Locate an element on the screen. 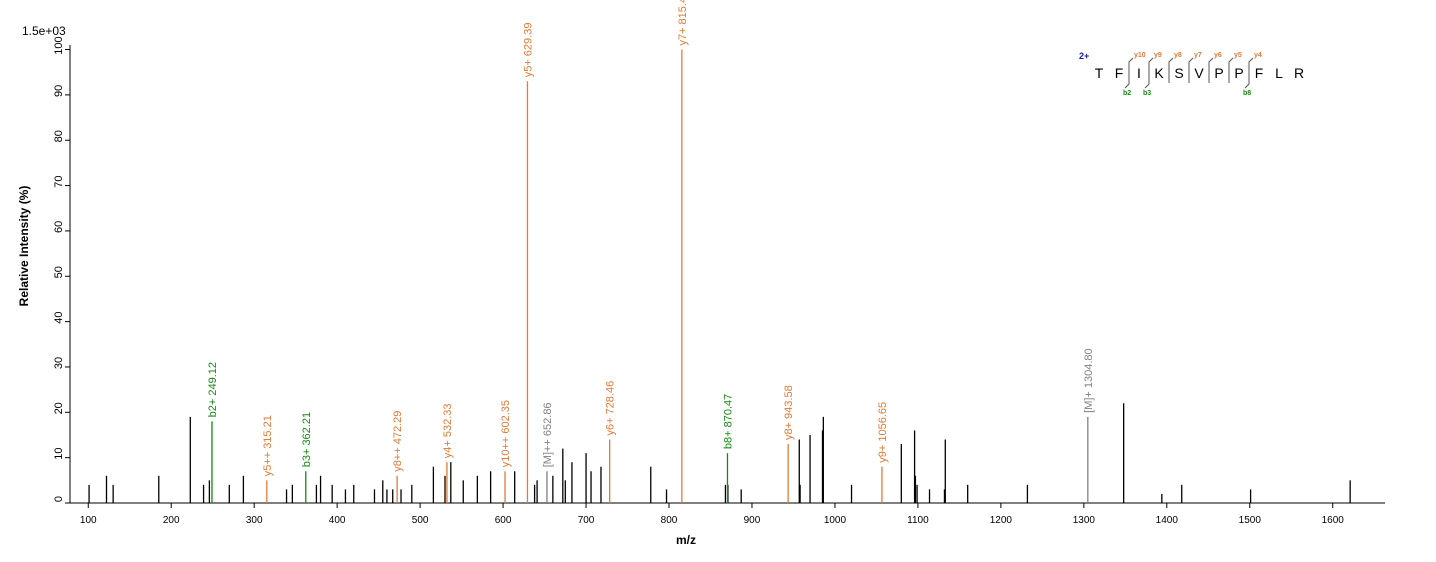 This screenshot has width=1436, height=562. peak-label: b8+ 870.47 is located at coordinates (728, 421).